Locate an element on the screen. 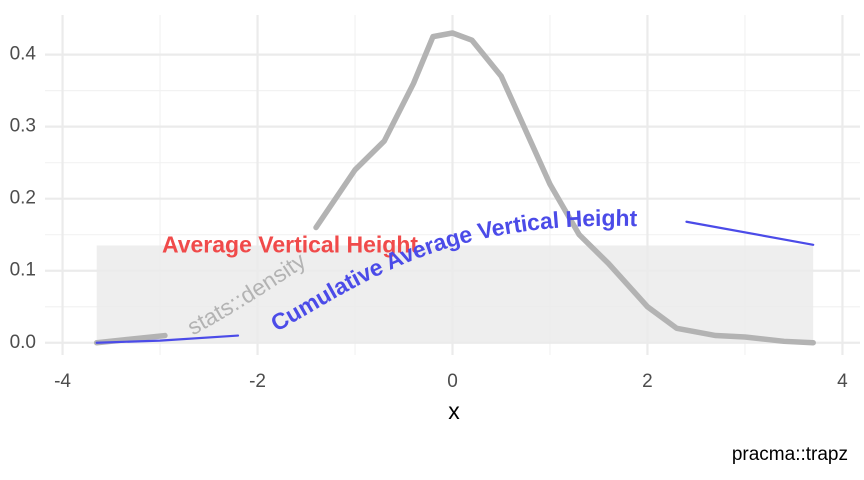  y-tick-label: 0.1 is located at coordinates (23, 270).